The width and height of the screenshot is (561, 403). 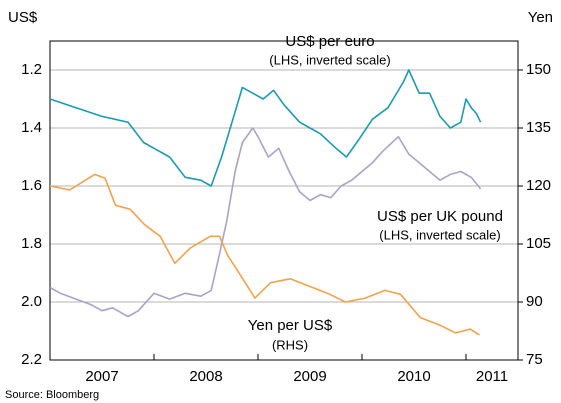 I want to click on source: Source: Bloomberg, so click(x=52, y=395).